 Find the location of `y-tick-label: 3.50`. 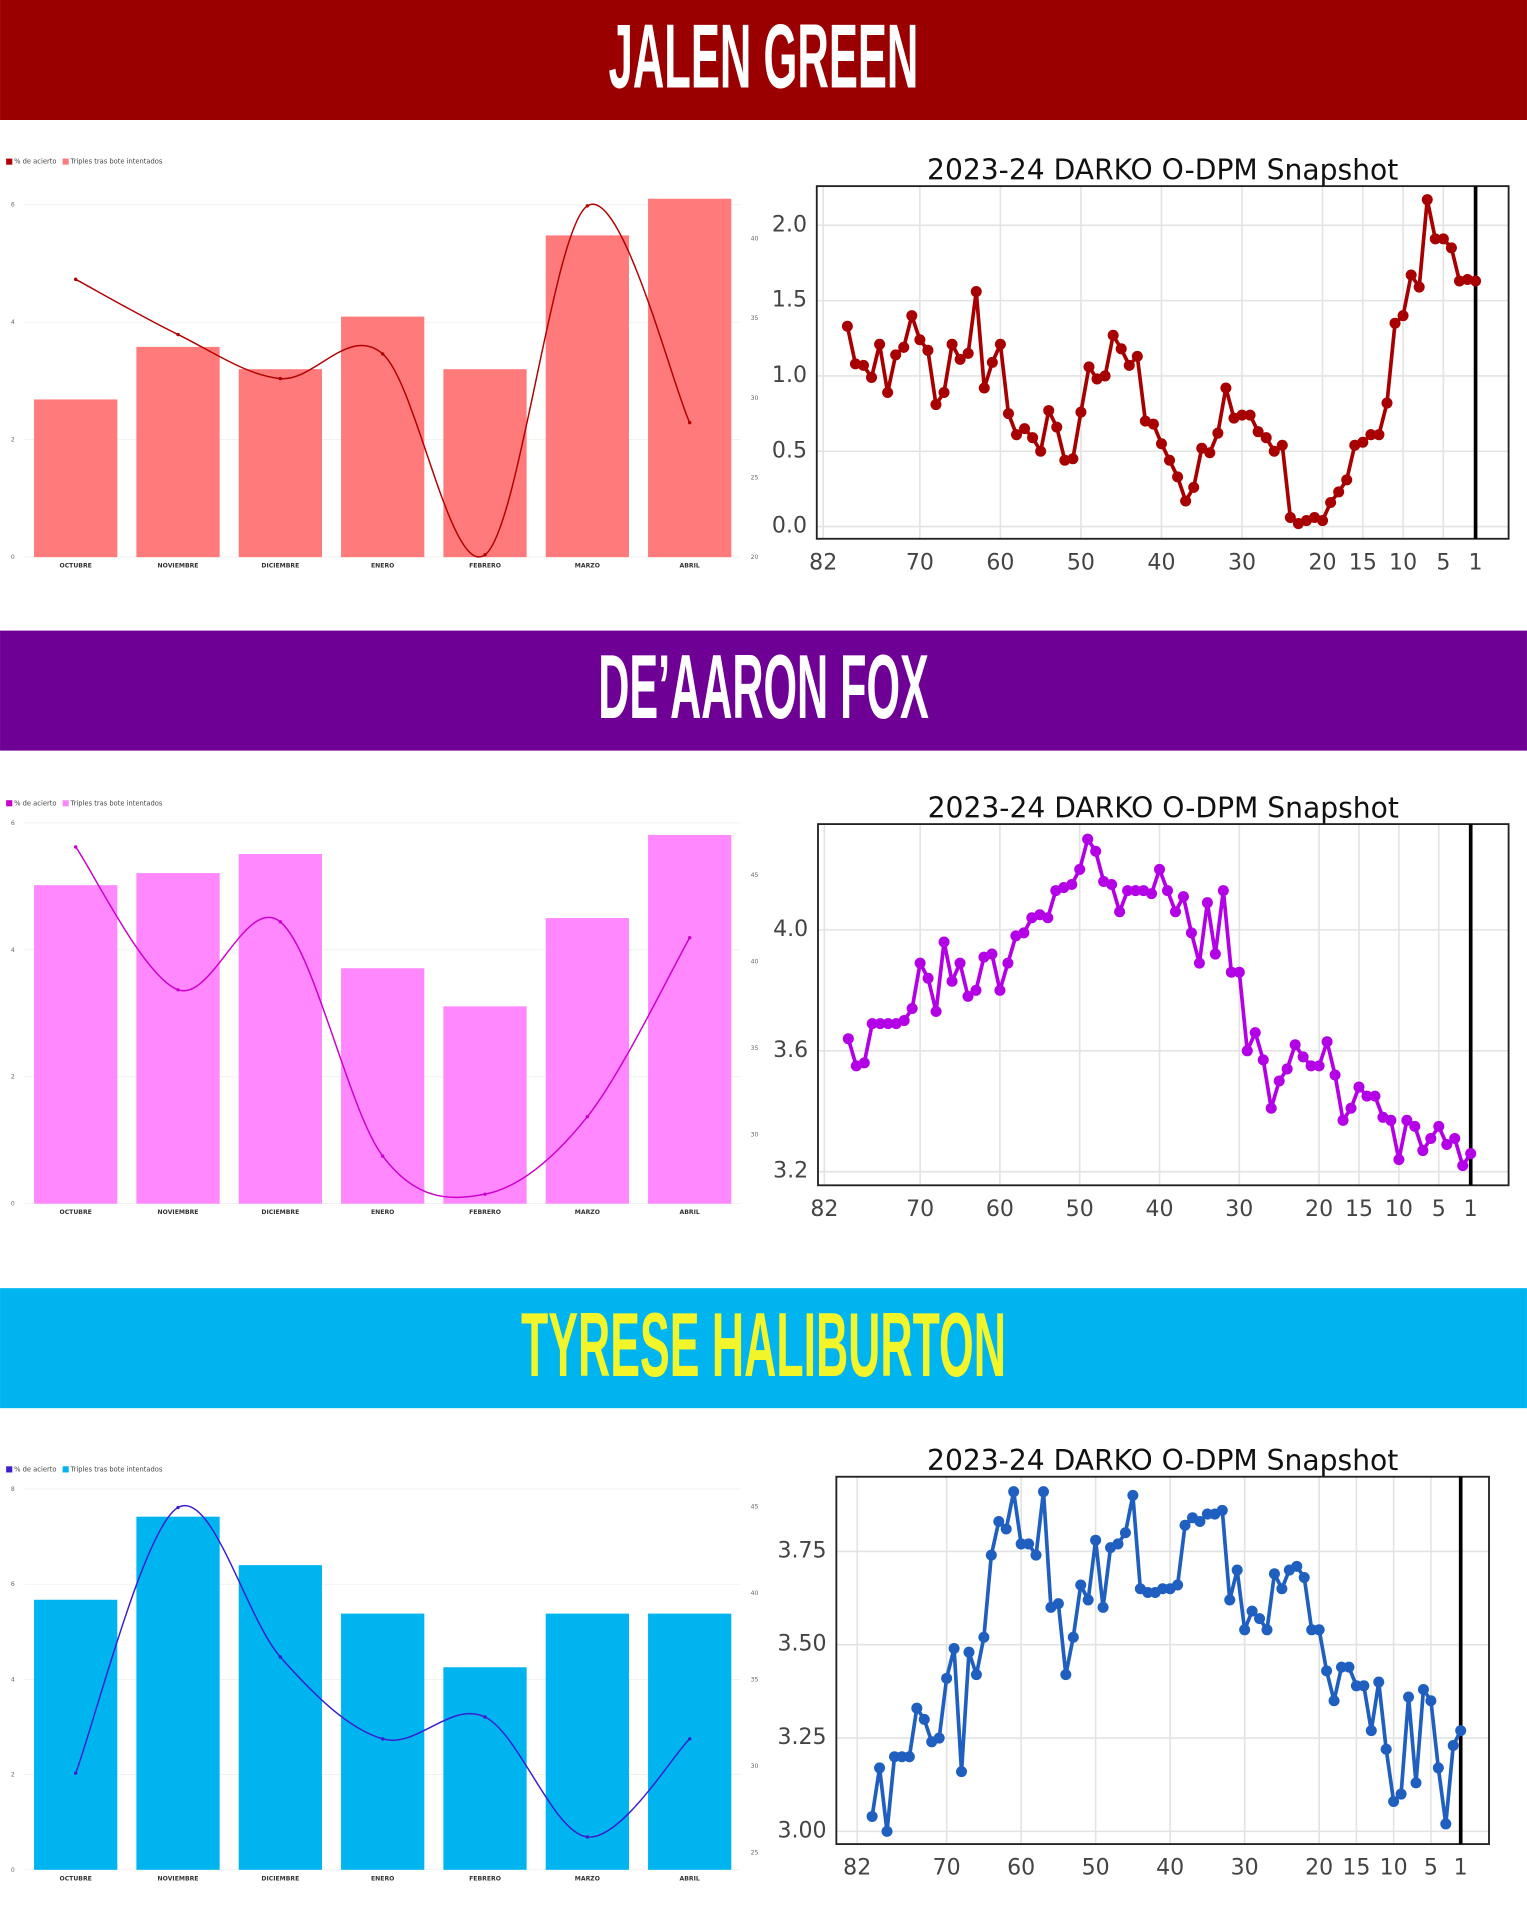

y-tick-label: 3.50 is located at coordinates (801, 1644).